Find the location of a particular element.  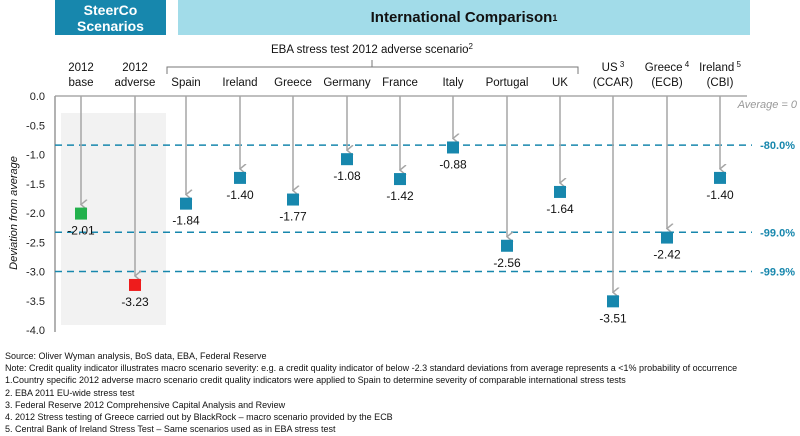

category-label: Germany is located at coordinates (347, 83).